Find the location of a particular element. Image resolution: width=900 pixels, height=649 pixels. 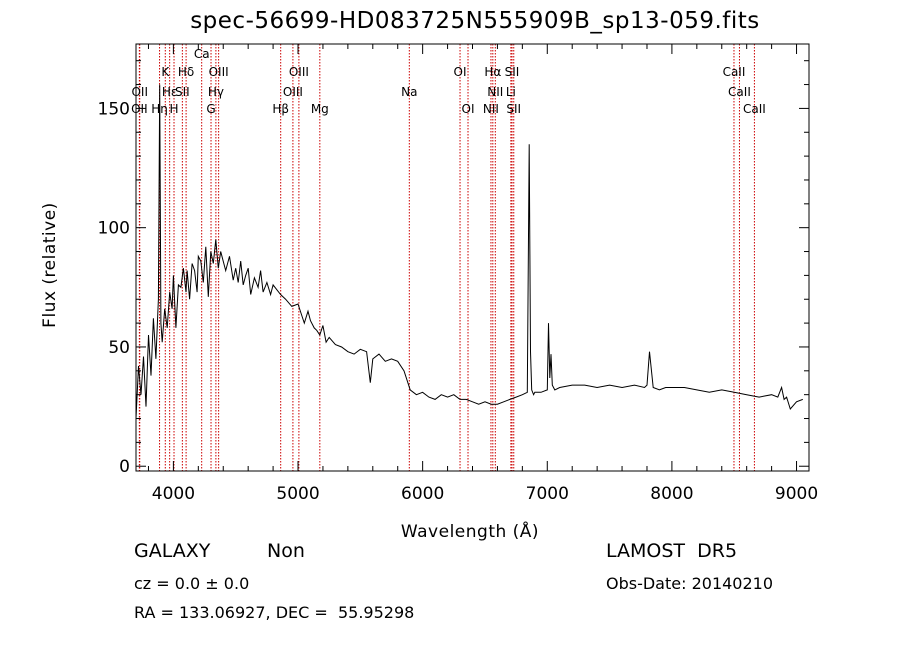

line-label: G is located at coordinates (210, 109).